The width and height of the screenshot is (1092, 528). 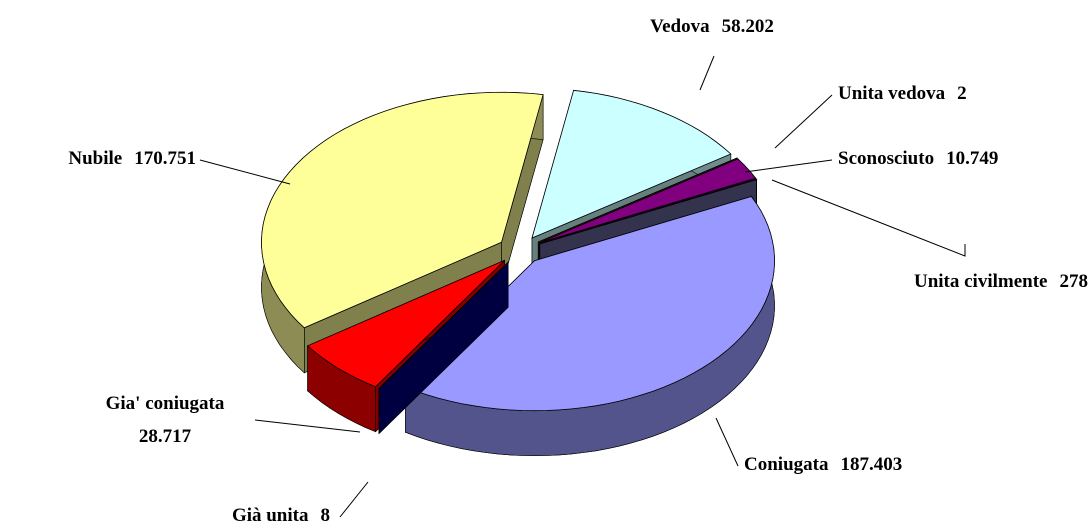 I want to click on data-label: Gia' coniugata 28.717, so click(x=165, y=420).